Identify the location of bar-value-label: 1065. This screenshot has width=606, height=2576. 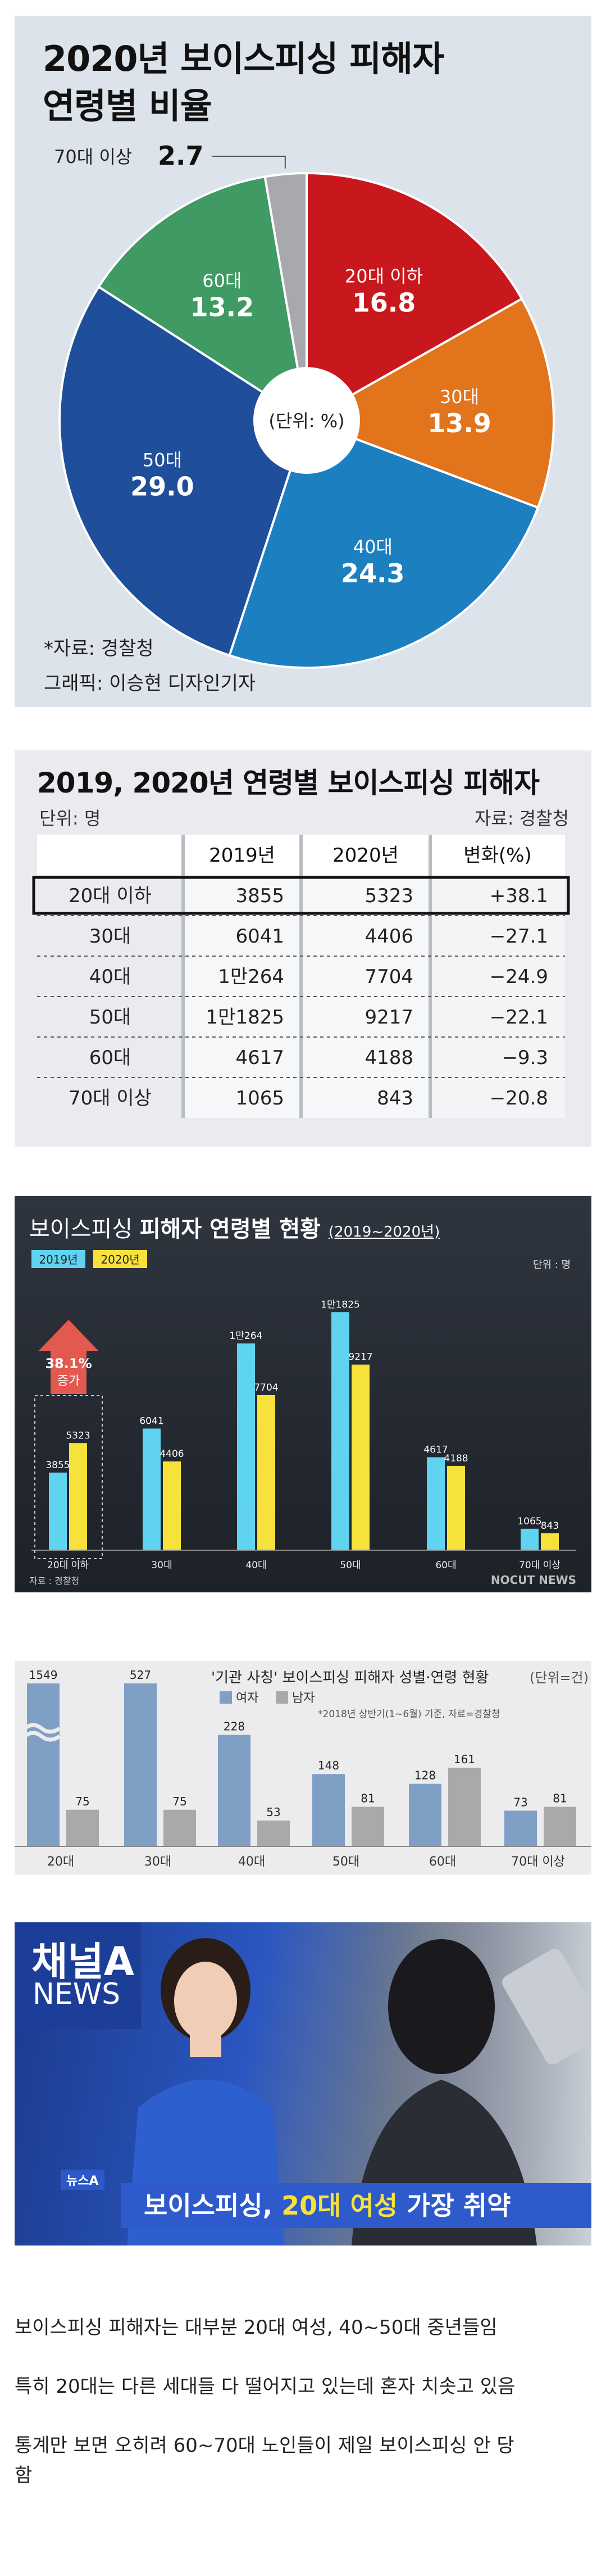
(529, 1522).